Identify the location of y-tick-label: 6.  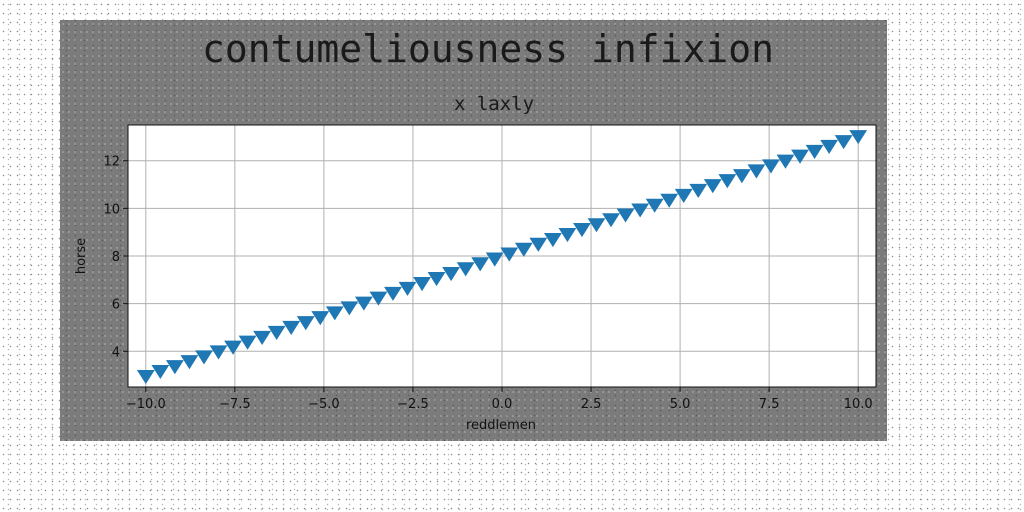
(116, 305).